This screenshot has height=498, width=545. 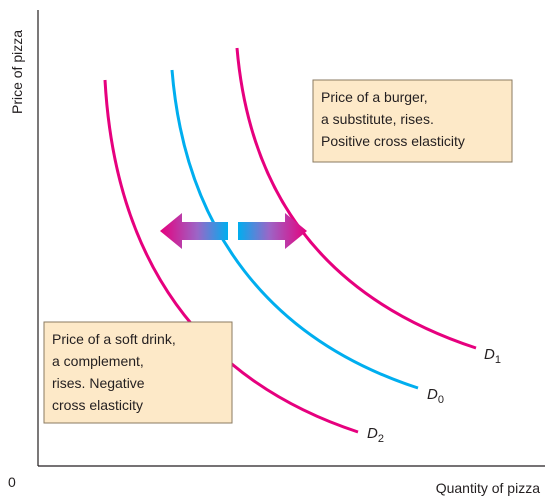 I want to click on shift-right-arrow, so click(x=272, y=231).